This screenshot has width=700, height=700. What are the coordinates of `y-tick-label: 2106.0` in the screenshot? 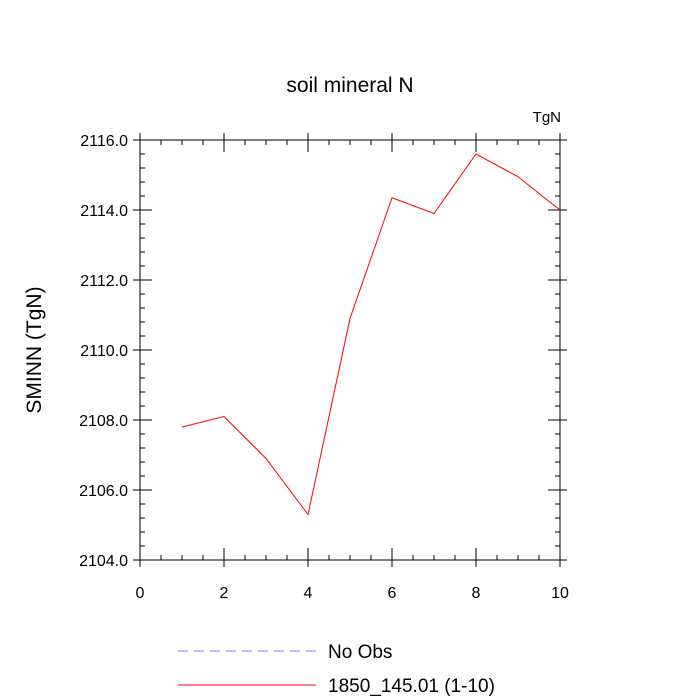 It's located at (103, 491).